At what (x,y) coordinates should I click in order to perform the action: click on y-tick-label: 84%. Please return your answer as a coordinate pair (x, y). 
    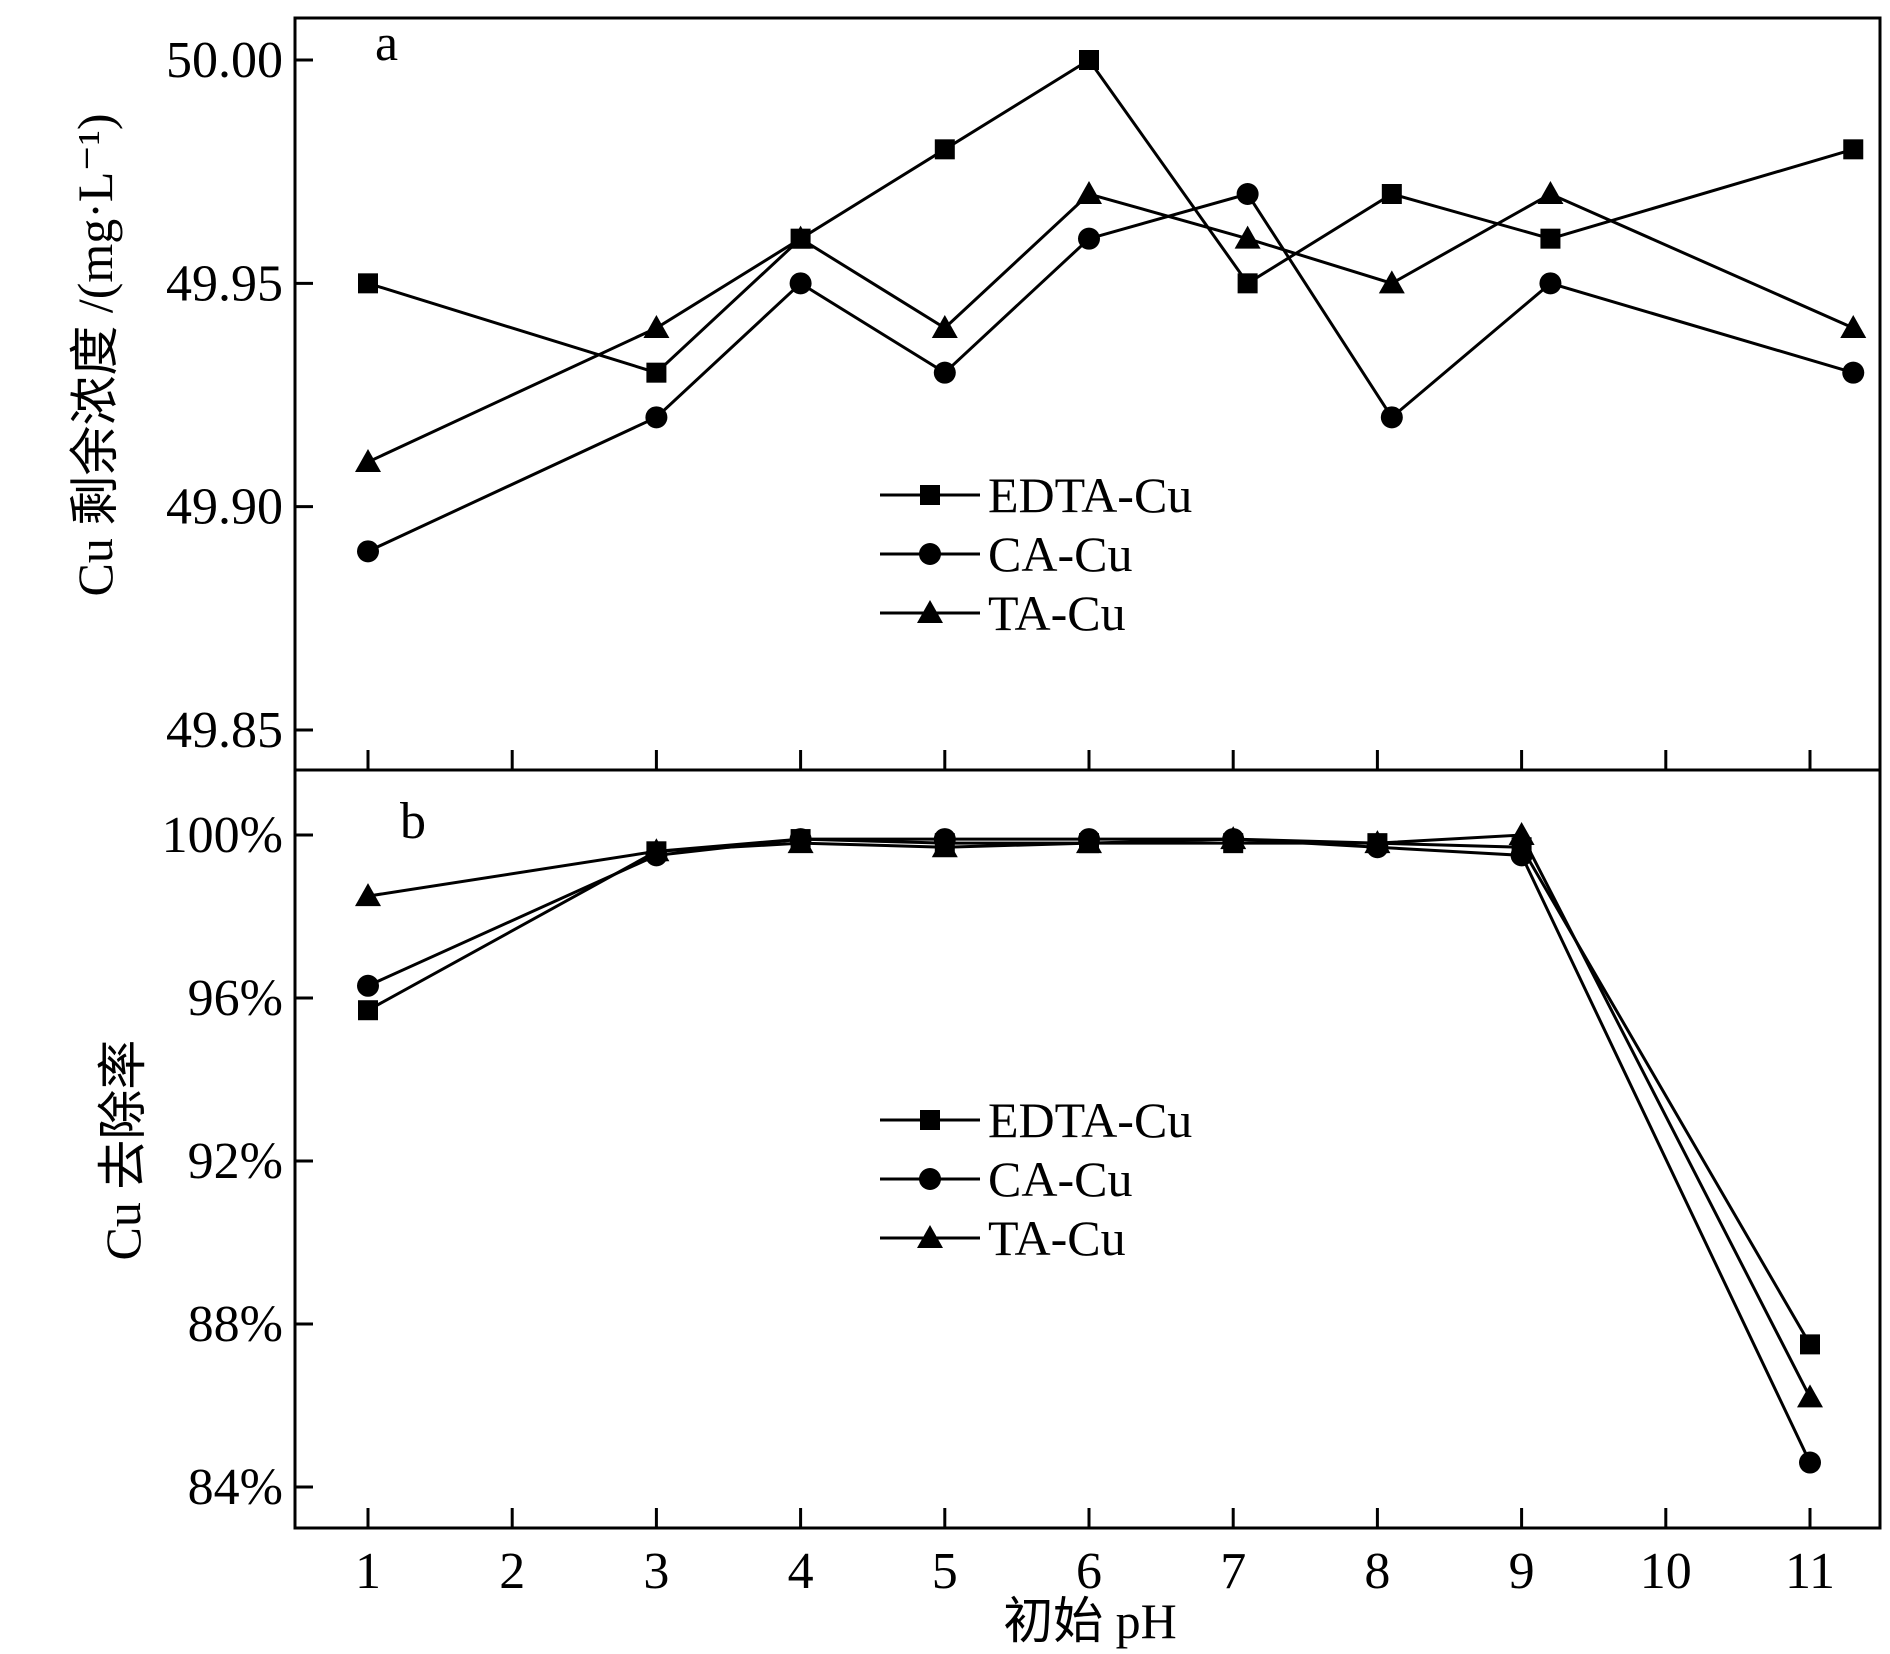
    Looking at the image, I should click on (235, 1487).